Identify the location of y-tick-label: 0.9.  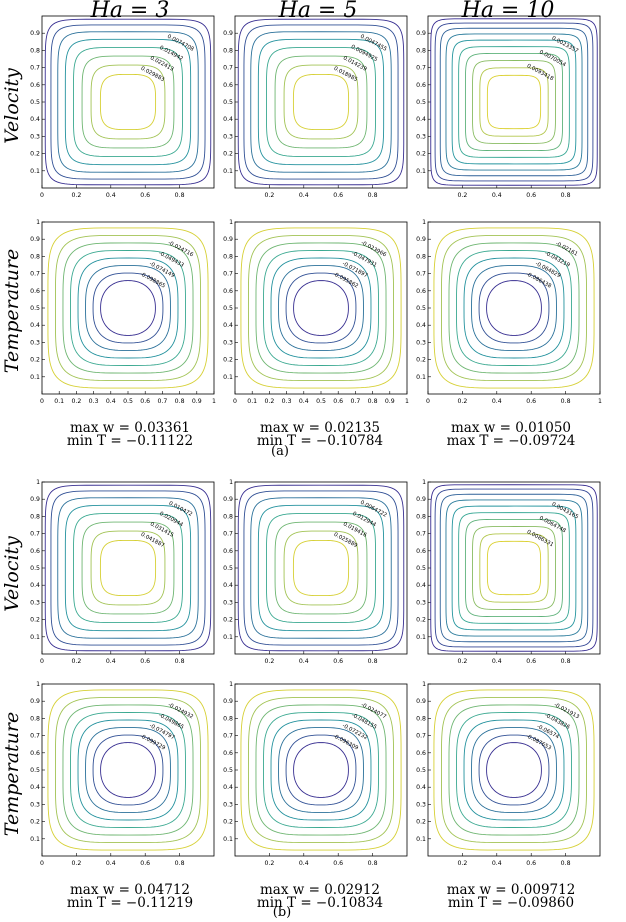
(35, 499).